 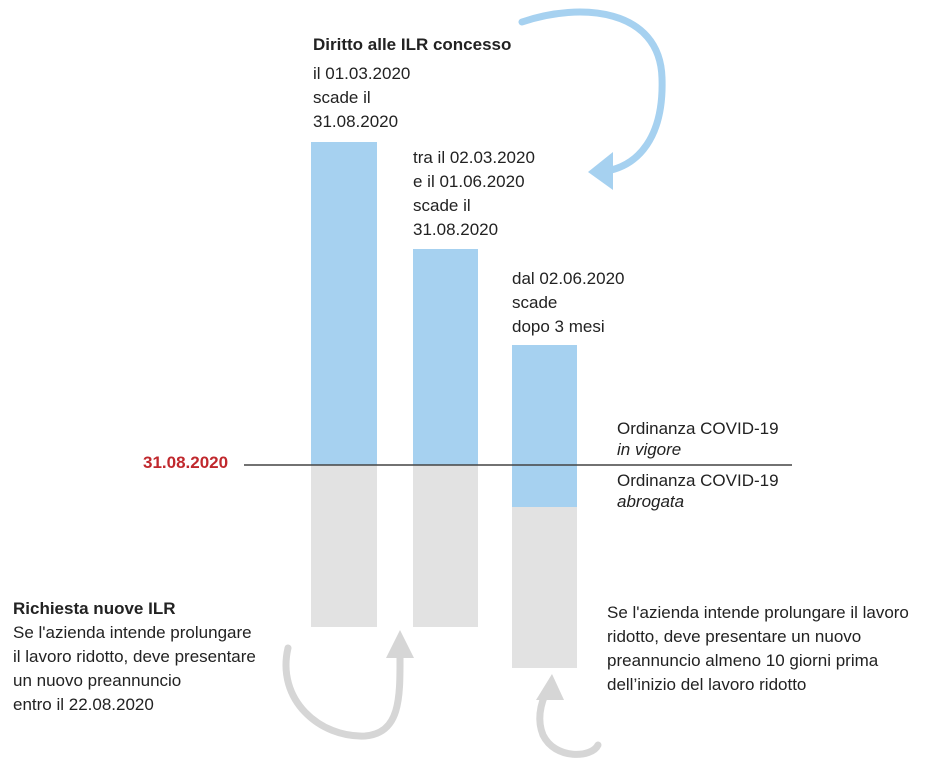 What do you see at coordinates (474, 157) in the screenshot?
I see `bar-2-label-line: tra il 02.03.2020` at bounding box center [474, 157].